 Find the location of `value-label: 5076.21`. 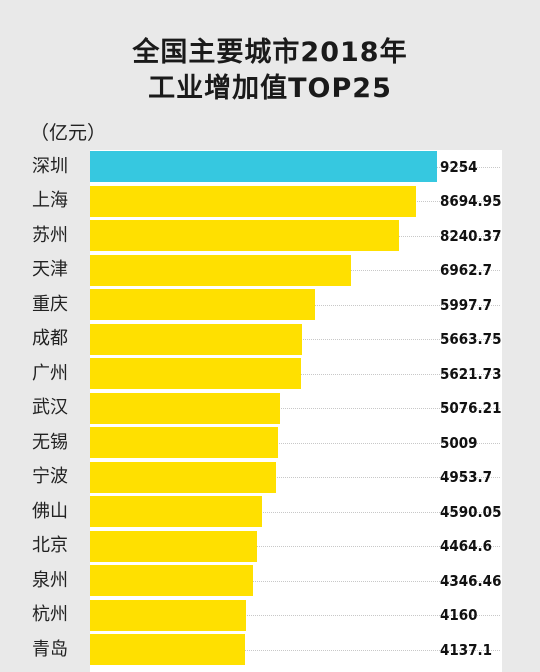

value-label: 5076.21 is located at coordinates (471, 408).